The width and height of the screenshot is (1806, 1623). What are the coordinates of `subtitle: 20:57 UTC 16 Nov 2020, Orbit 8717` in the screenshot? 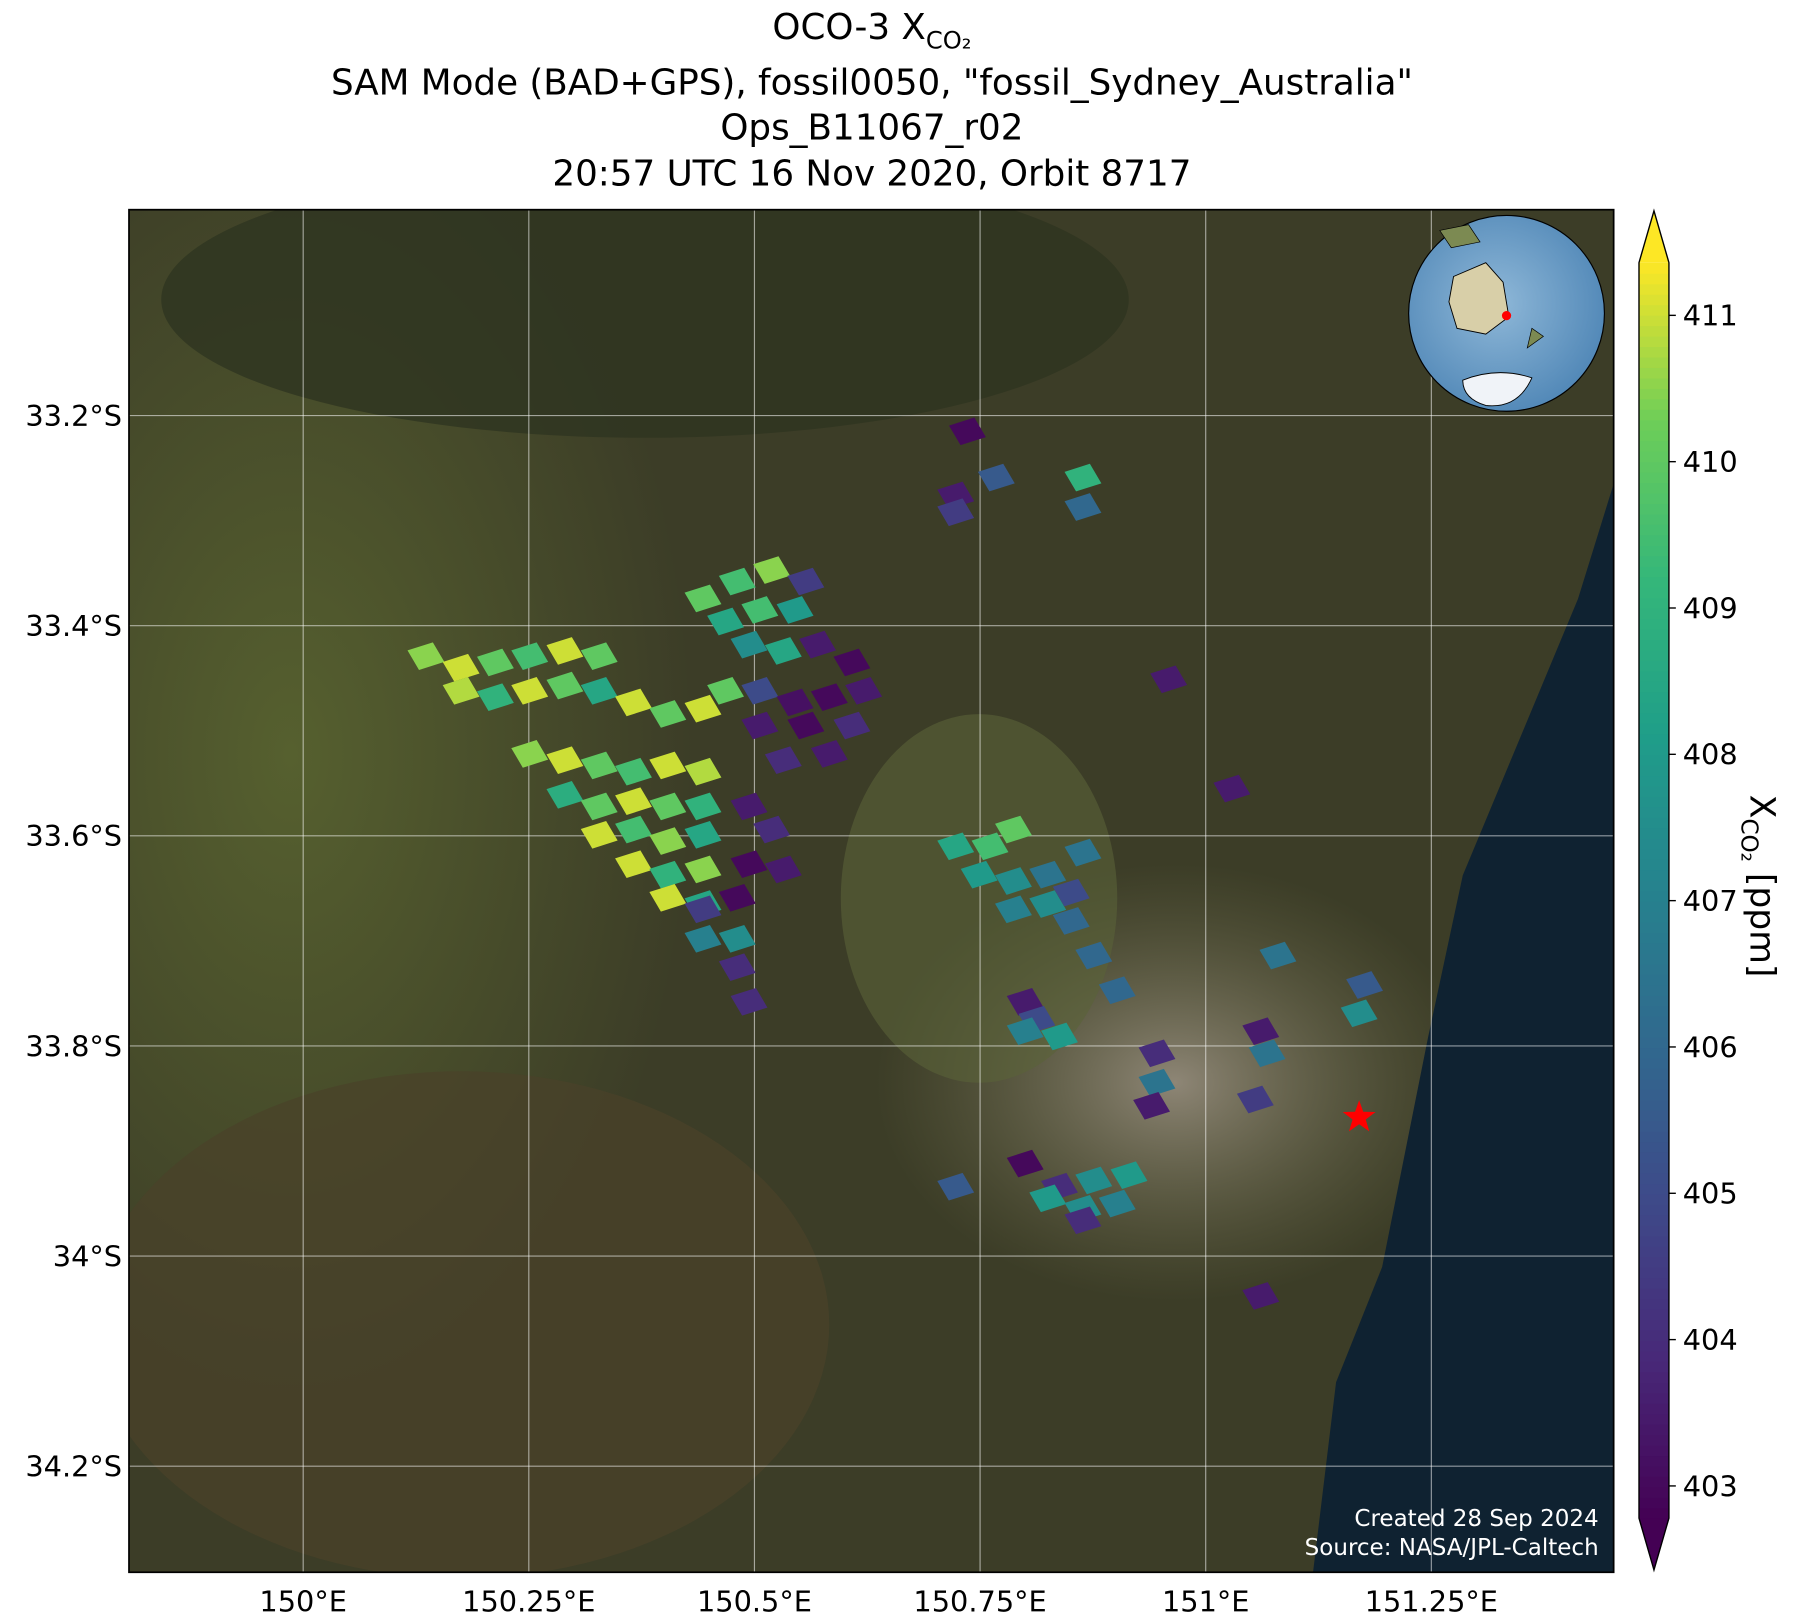 It's located at (871, 174).